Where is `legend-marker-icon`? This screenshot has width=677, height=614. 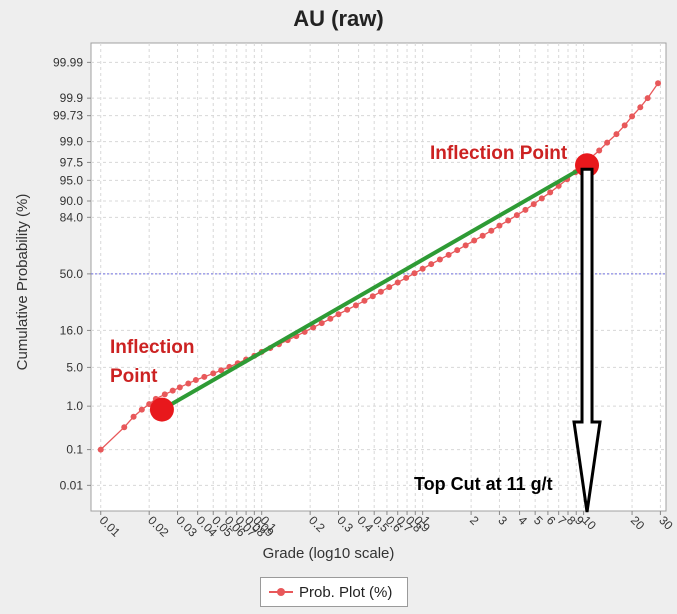 legend-marker-icon is located at coordinates (281, 592).